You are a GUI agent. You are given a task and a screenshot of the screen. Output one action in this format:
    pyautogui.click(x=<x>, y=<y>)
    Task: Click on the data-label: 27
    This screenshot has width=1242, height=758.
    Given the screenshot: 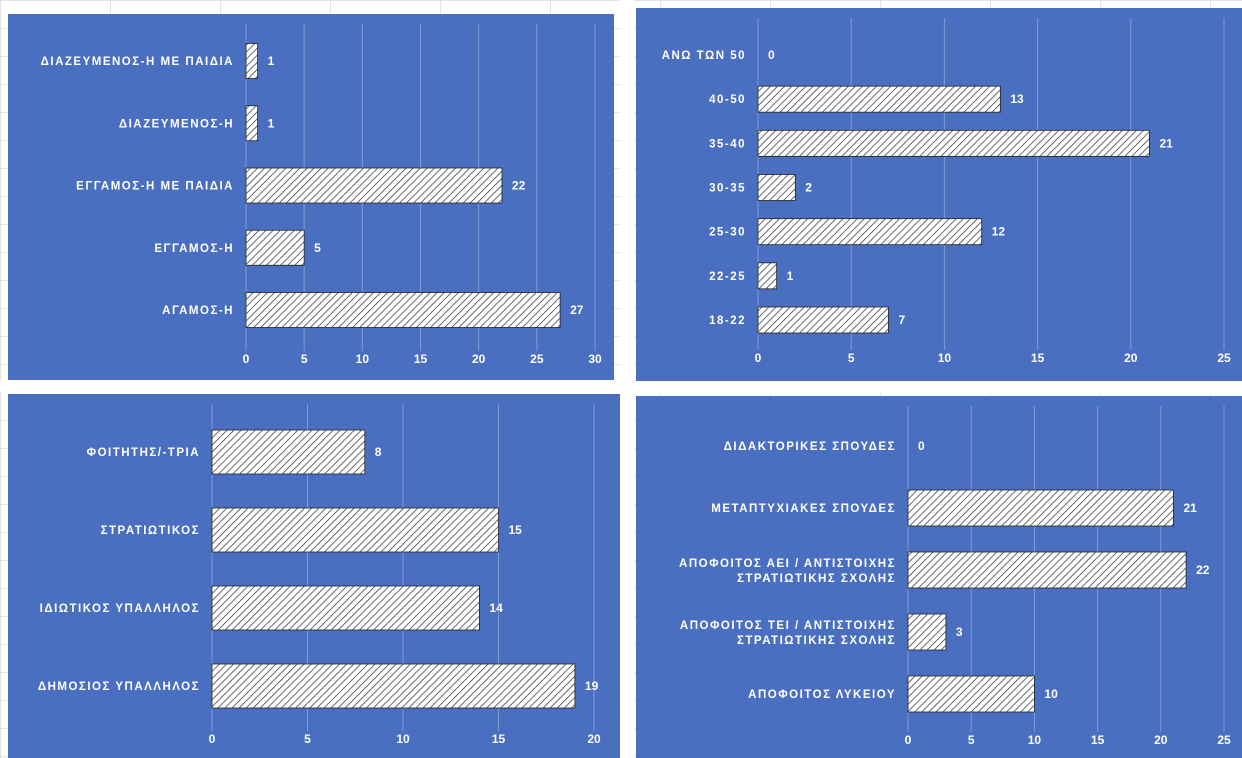 What is the action you would take?
    pyautogui.click(x=577, y=310)
    